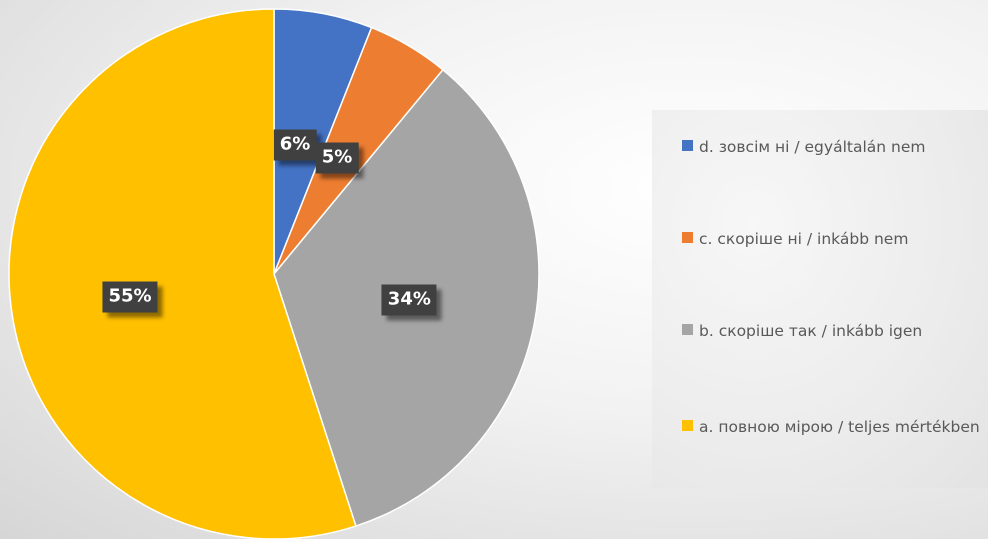  Describe the element at coordinates (687, 145) in the screenshot. I see `legend-swatch-d` at that location.